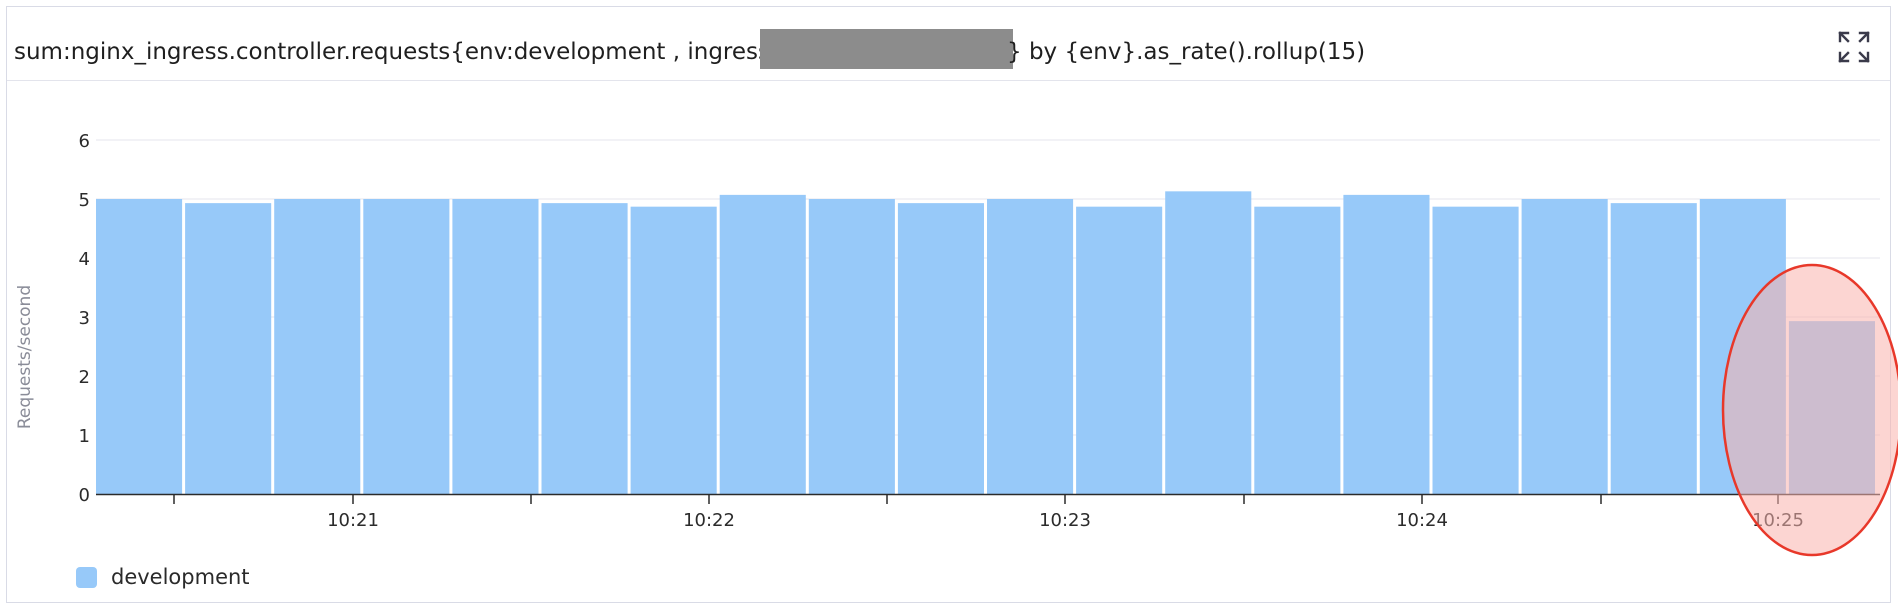  Describe the element at coordinates (84, 200) in the screenshot. I see `y-tick-label: 5` at that location.